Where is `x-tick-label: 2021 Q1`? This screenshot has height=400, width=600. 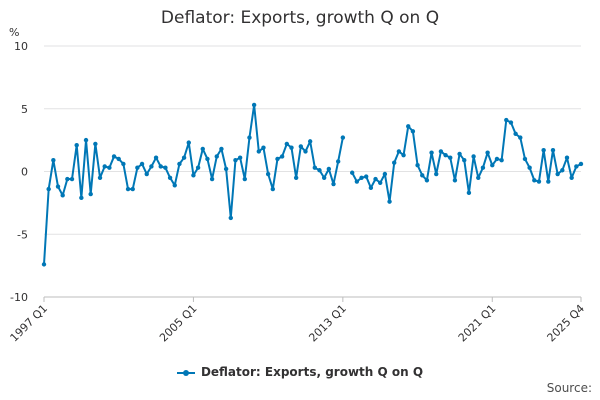
x-tick-label: 2021 Q1 is located at coordinates (477, 323).